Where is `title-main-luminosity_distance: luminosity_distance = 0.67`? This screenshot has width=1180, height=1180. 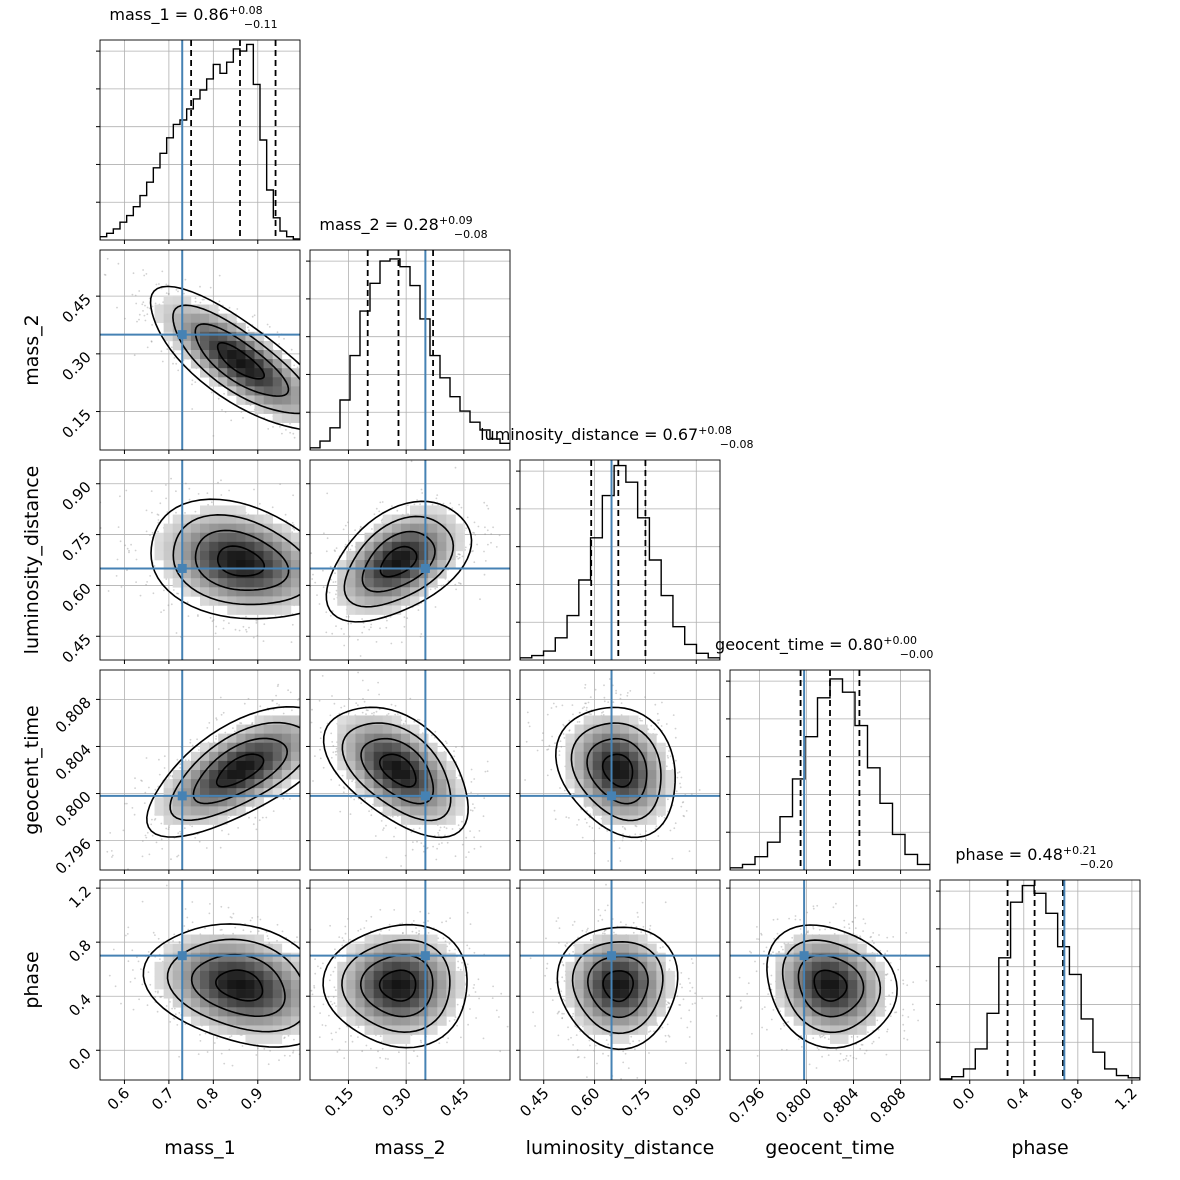 title-main-luminosity_distance: luminosity_distance = 0.67 is located at coordinates (589, 435).